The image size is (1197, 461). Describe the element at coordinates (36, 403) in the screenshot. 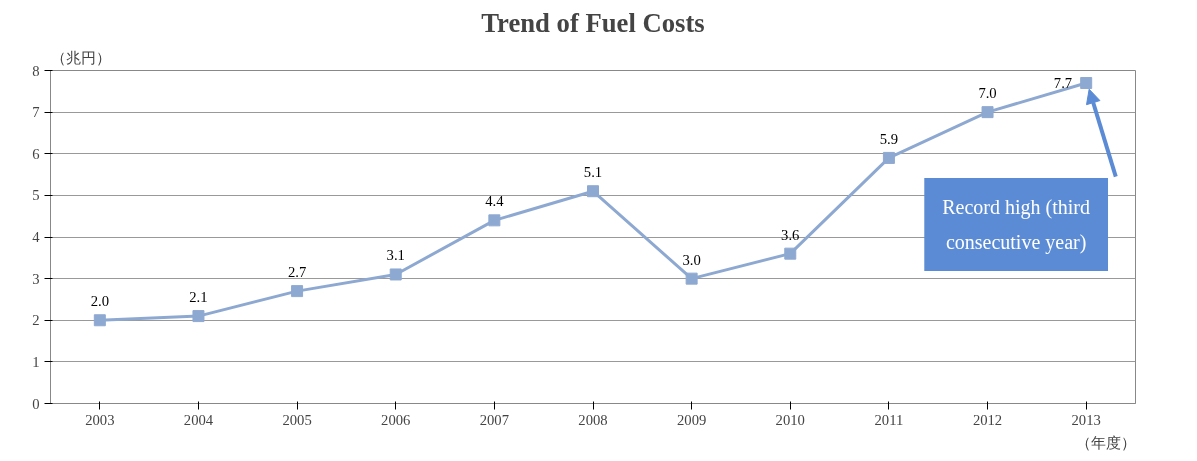

I see `y-tick-label: 0` at that location.